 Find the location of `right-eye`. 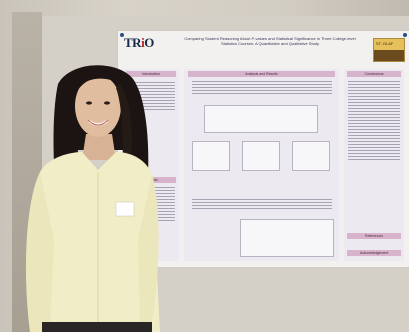

right-eye is located at coordinates (107, 103).